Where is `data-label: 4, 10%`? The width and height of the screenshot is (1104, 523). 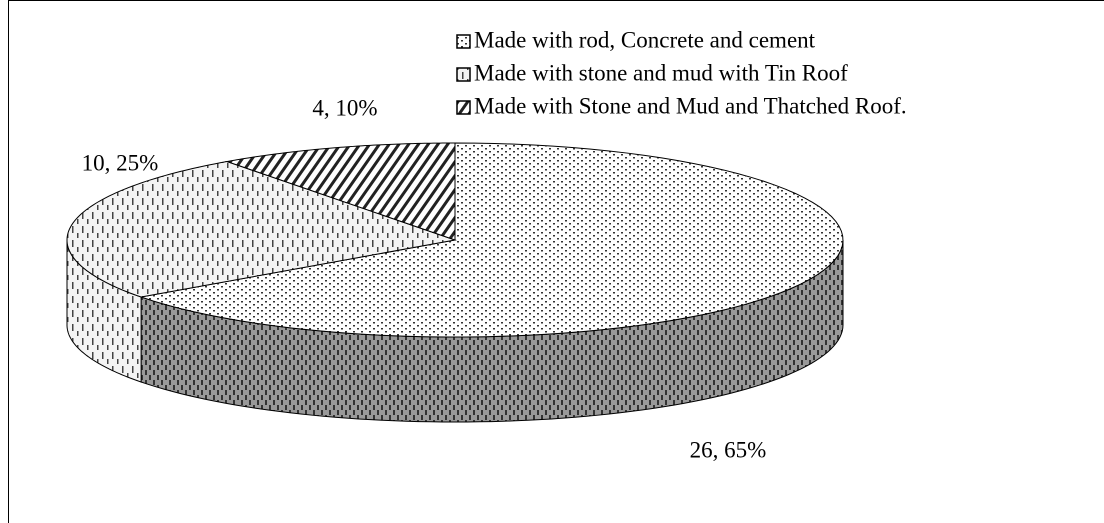
data-label: 4, 10% is located at coordinates (344, 107).